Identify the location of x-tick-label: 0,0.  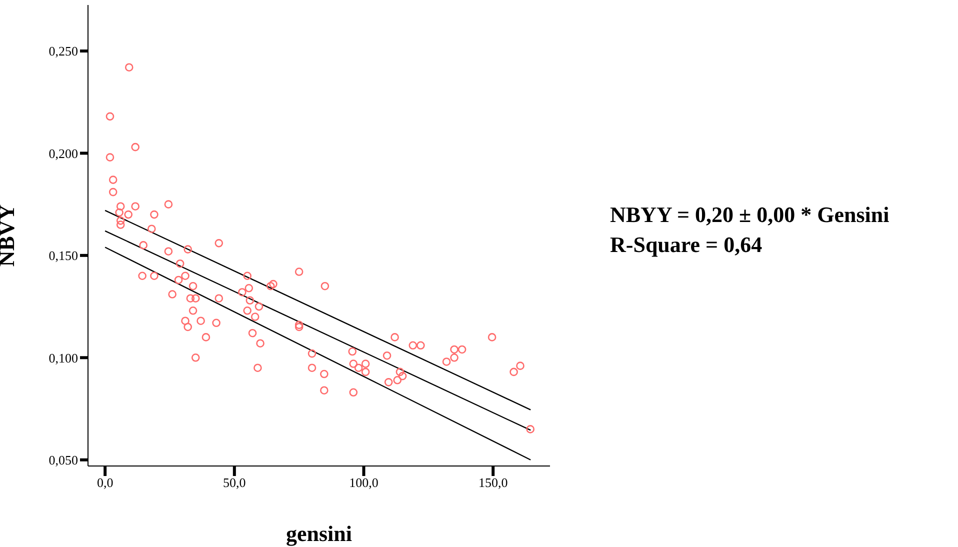
(105, 482).